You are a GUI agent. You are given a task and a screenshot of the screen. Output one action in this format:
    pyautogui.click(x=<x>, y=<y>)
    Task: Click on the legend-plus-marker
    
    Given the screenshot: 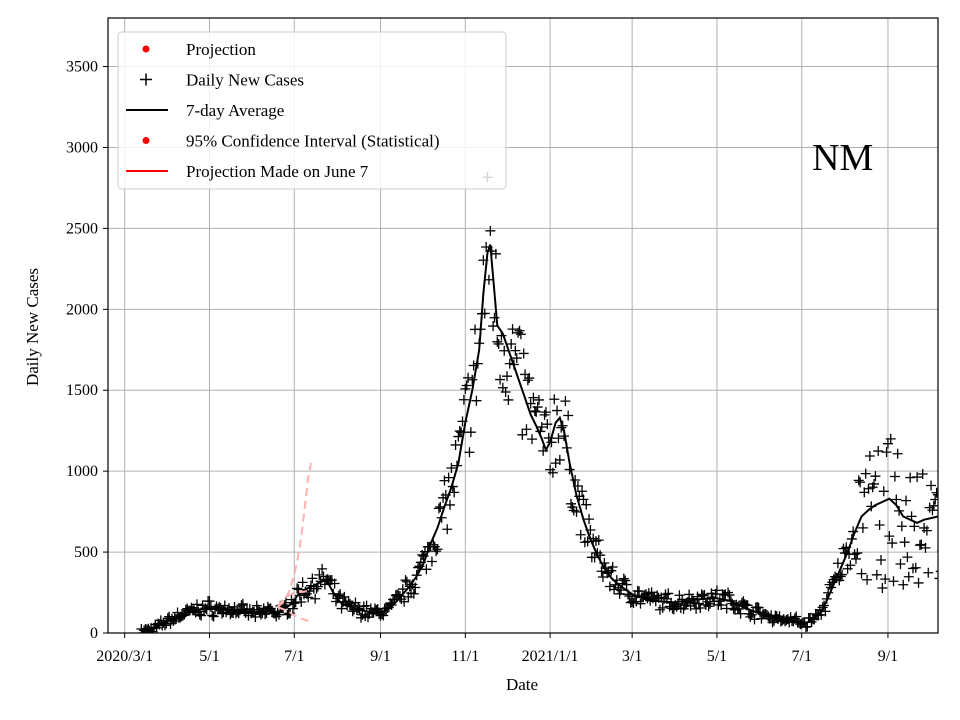 What is the action you would take?
    pyautogui.click(x=146, y=79)
    